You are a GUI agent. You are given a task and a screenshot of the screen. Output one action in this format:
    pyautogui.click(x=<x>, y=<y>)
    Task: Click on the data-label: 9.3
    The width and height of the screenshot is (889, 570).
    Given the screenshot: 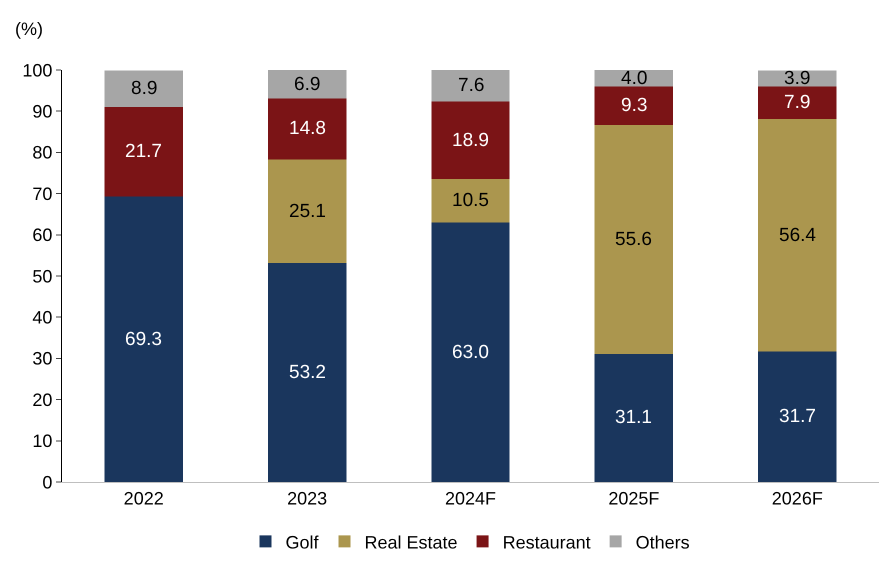 What is the action you would take?
    pyautogui.click(x=634, y=105)
    